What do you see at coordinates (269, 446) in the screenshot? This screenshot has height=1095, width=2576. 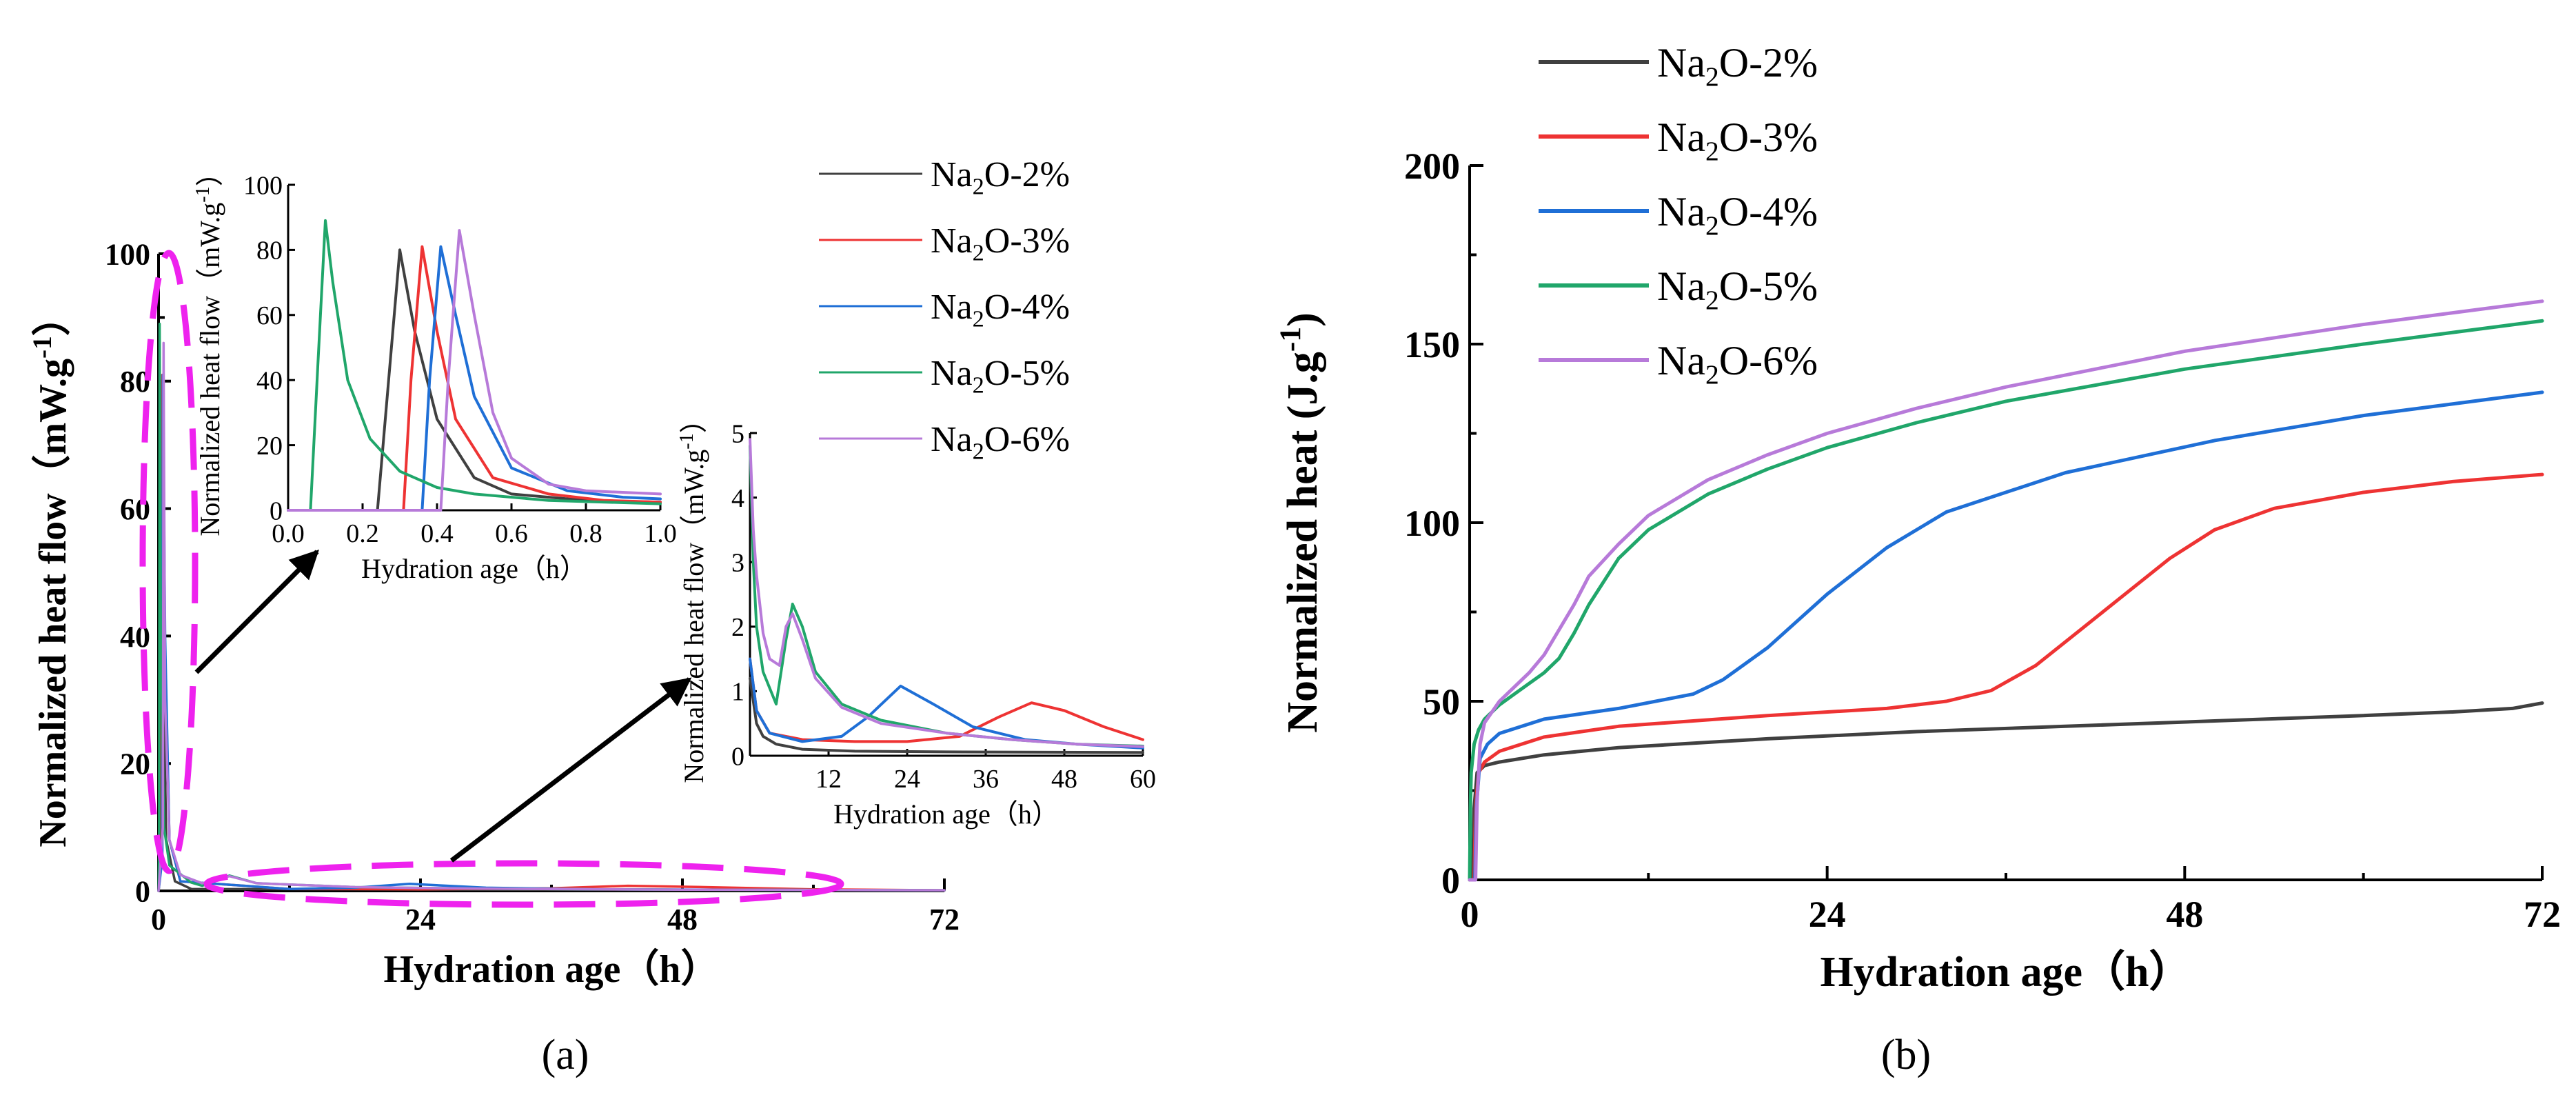 I see `y-tick-label: 20` at bounding box center [269, 446].